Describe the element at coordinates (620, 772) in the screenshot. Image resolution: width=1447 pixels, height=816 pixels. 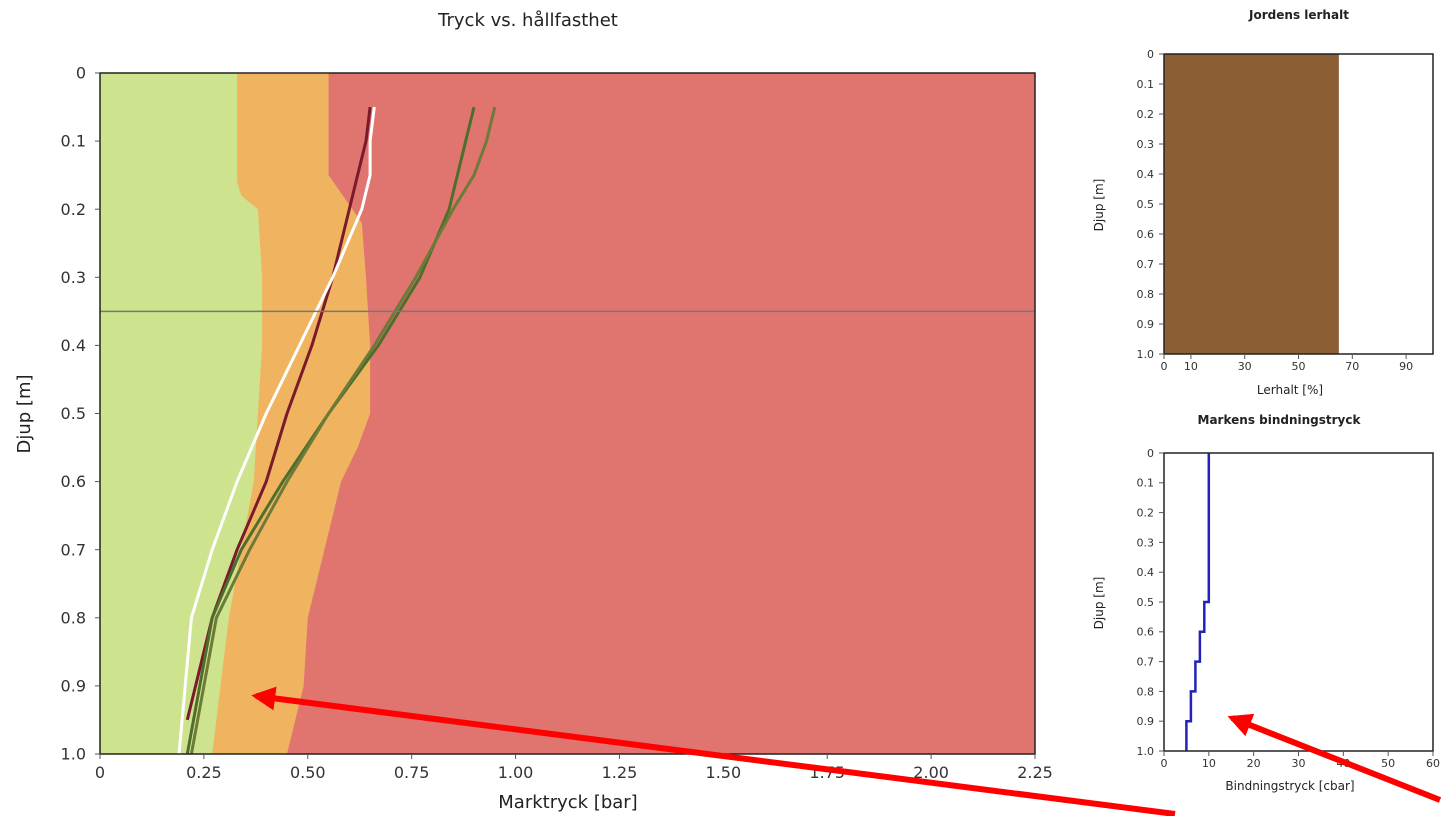
I see `x-tick-label: 1.25` at that location.